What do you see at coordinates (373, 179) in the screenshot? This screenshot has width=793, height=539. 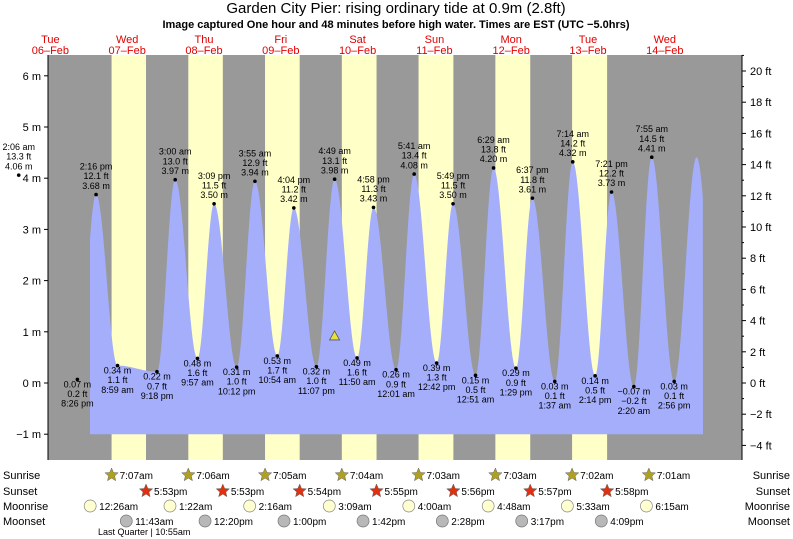 I see `event-label: 4:58 pm` at bounding box center [373, 179].